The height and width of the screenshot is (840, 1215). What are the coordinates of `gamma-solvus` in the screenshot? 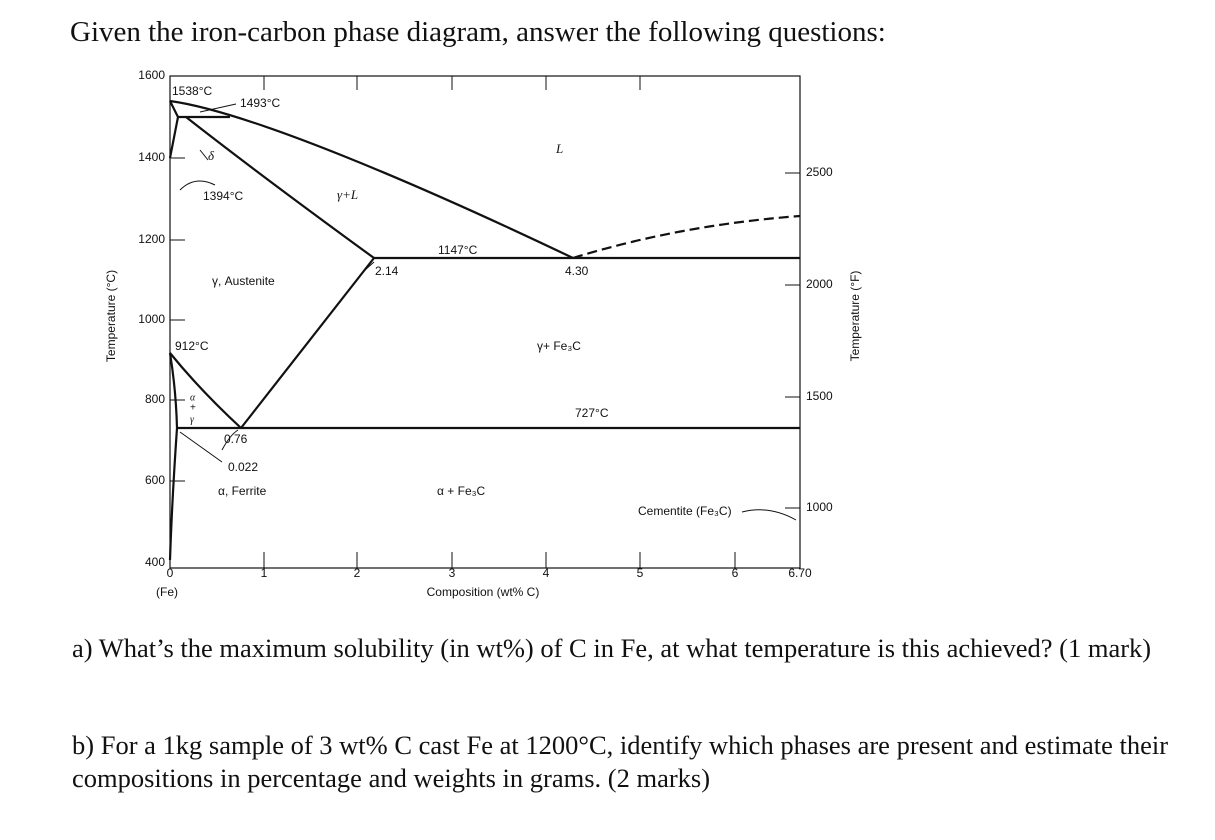 It's located at (307, 343).